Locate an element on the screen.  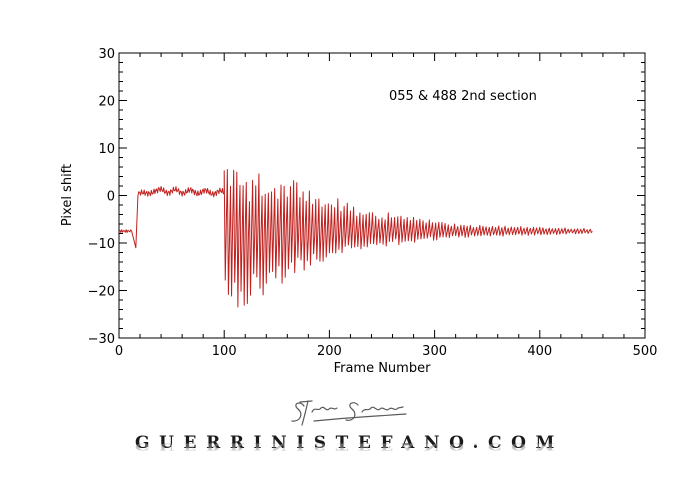
x-axis-label: Frame Number is located at coordinates (383, 368).